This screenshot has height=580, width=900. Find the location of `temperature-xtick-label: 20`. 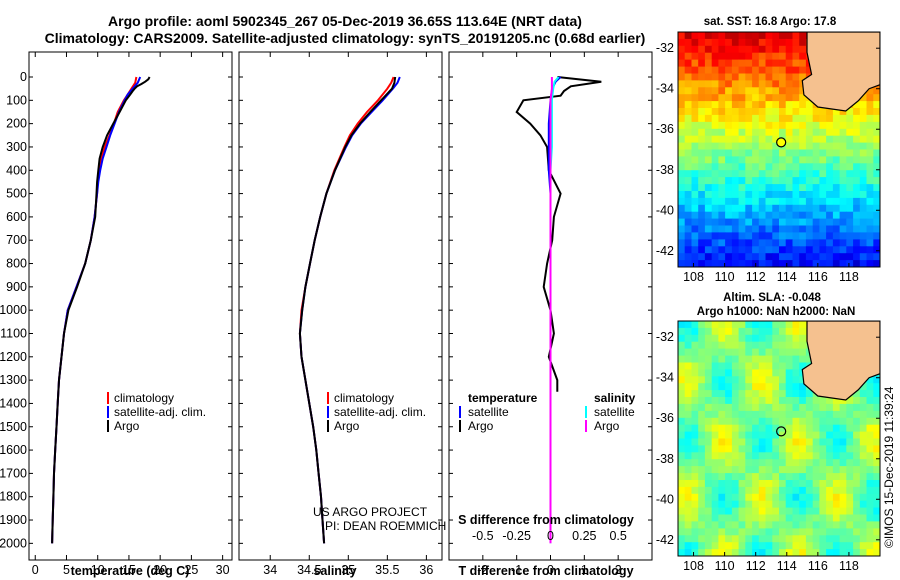

temperature-xtick-label: 20 is located at coordinates (160, 570).